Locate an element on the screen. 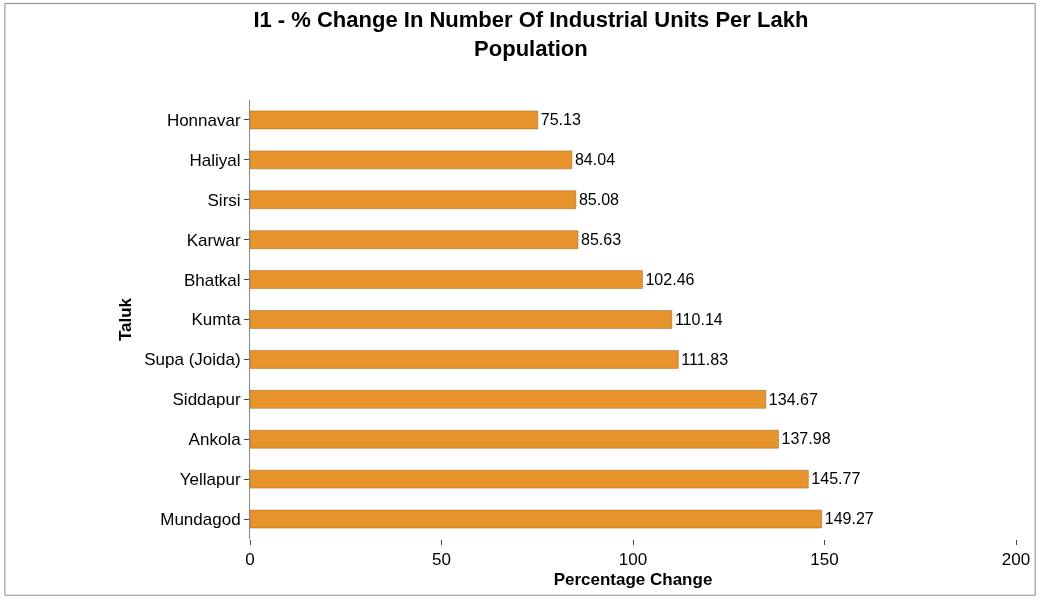 This screenshot has height=599, width=1041. x-axis-title: Percentage Change is located at coordinates (633, 579).